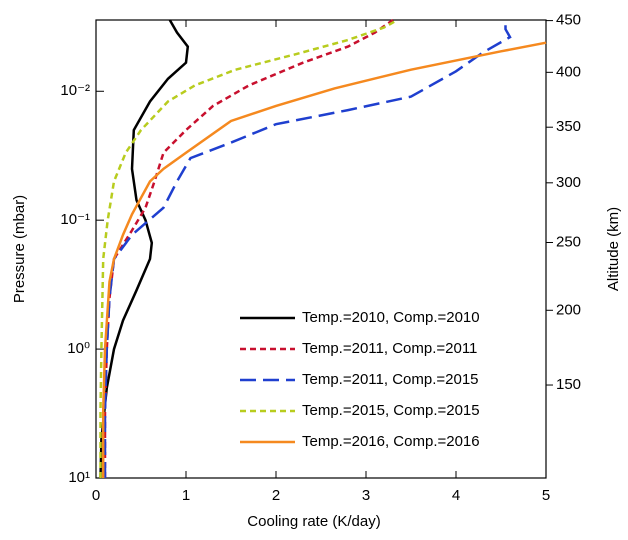 This screenshot has height=540, width=628. Describe the element at coordinates (144, 249) in the screenshot. I see `data-line` at that location.